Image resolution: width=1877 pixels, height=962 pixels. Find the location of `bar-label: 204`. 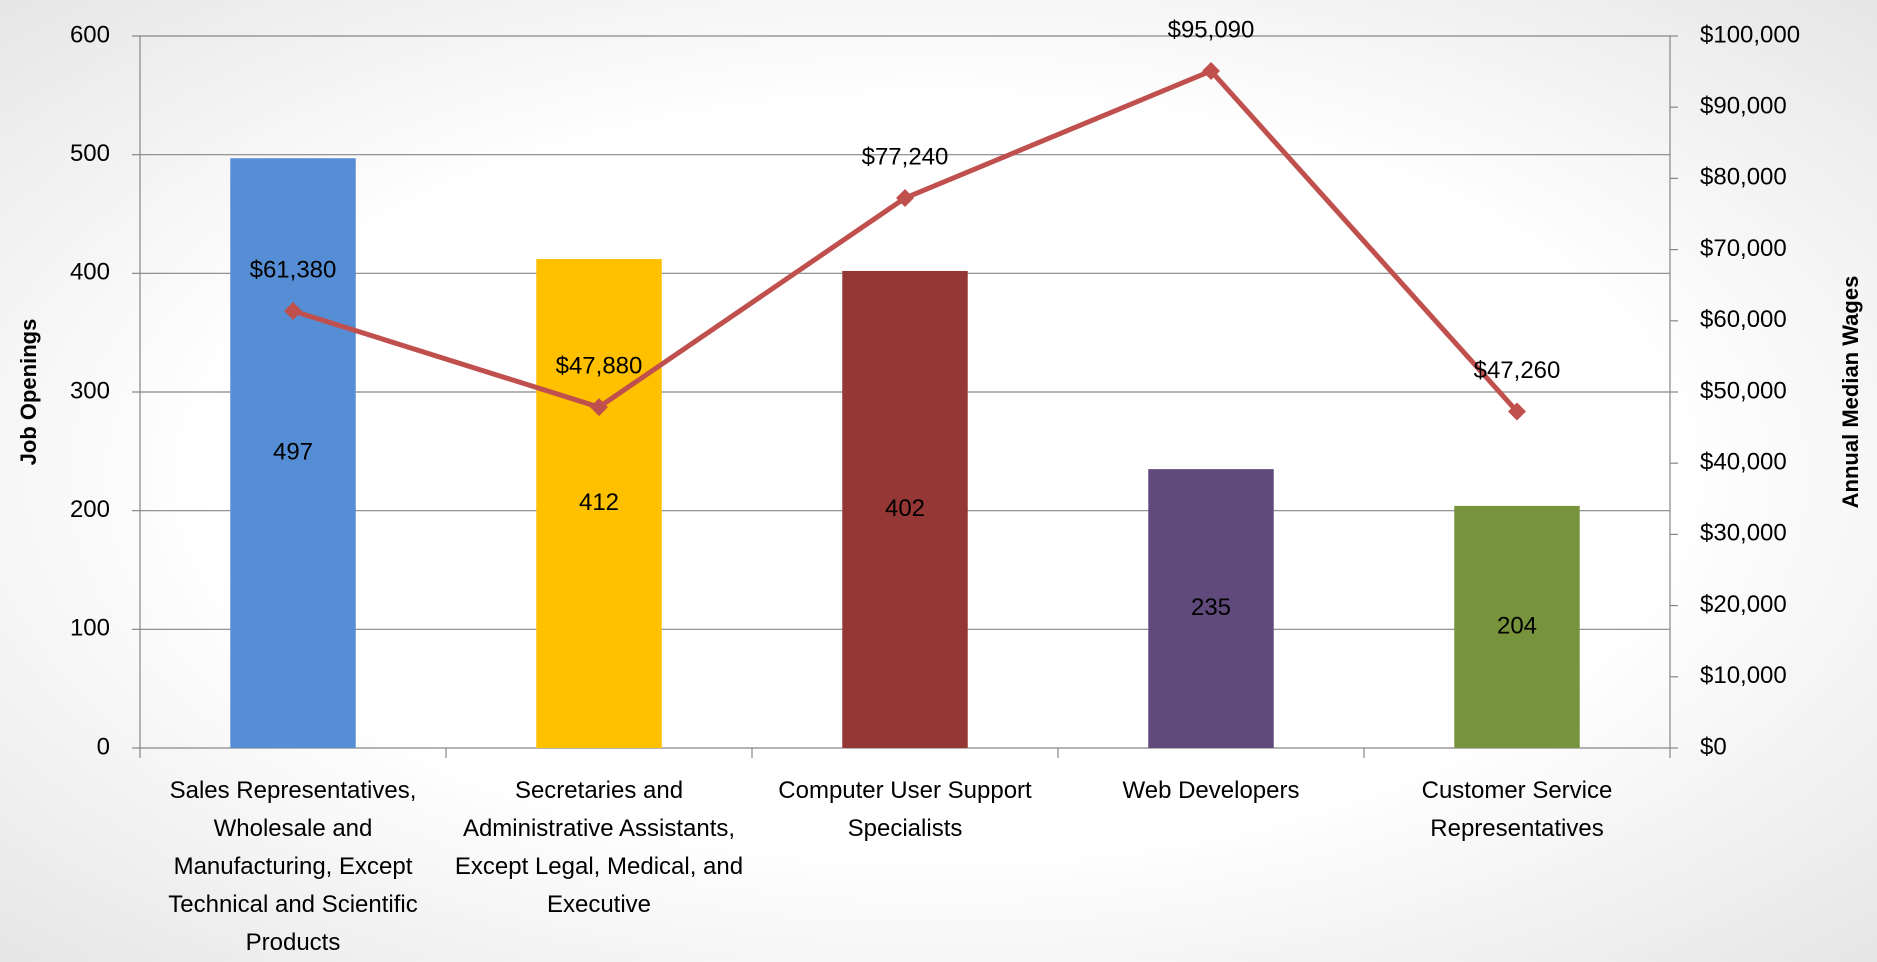

bar-label: 204 is located at coordinates (1517, 625).